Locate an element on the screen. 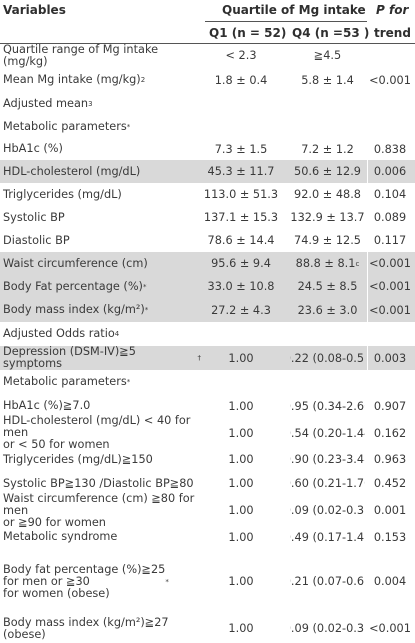 This screenshot has height=643, width=415. table-row: Adjusted mean 3 is located at coordinates (207, 104).